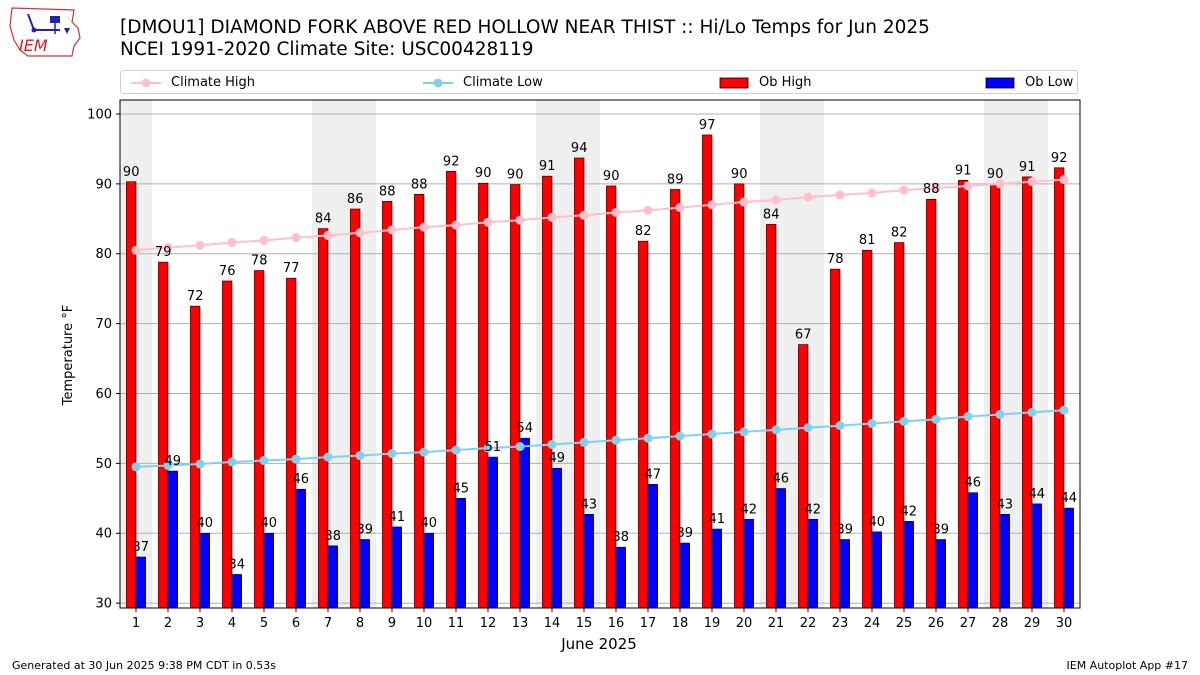 This screenshot has height=675, width=1200. I want to click on chart-legend: Climate High Climate Low Ob High Ob Low, so click(599, 82).